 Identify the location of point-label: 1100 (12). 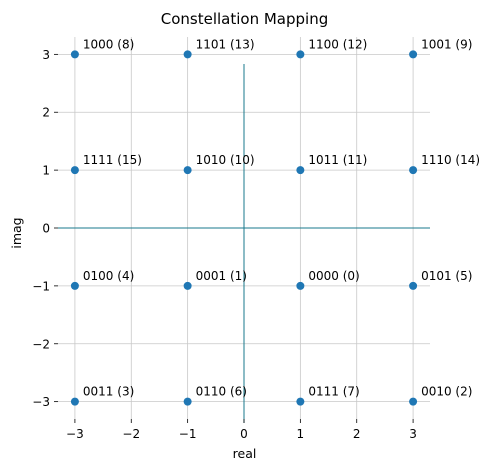
(337, 44).